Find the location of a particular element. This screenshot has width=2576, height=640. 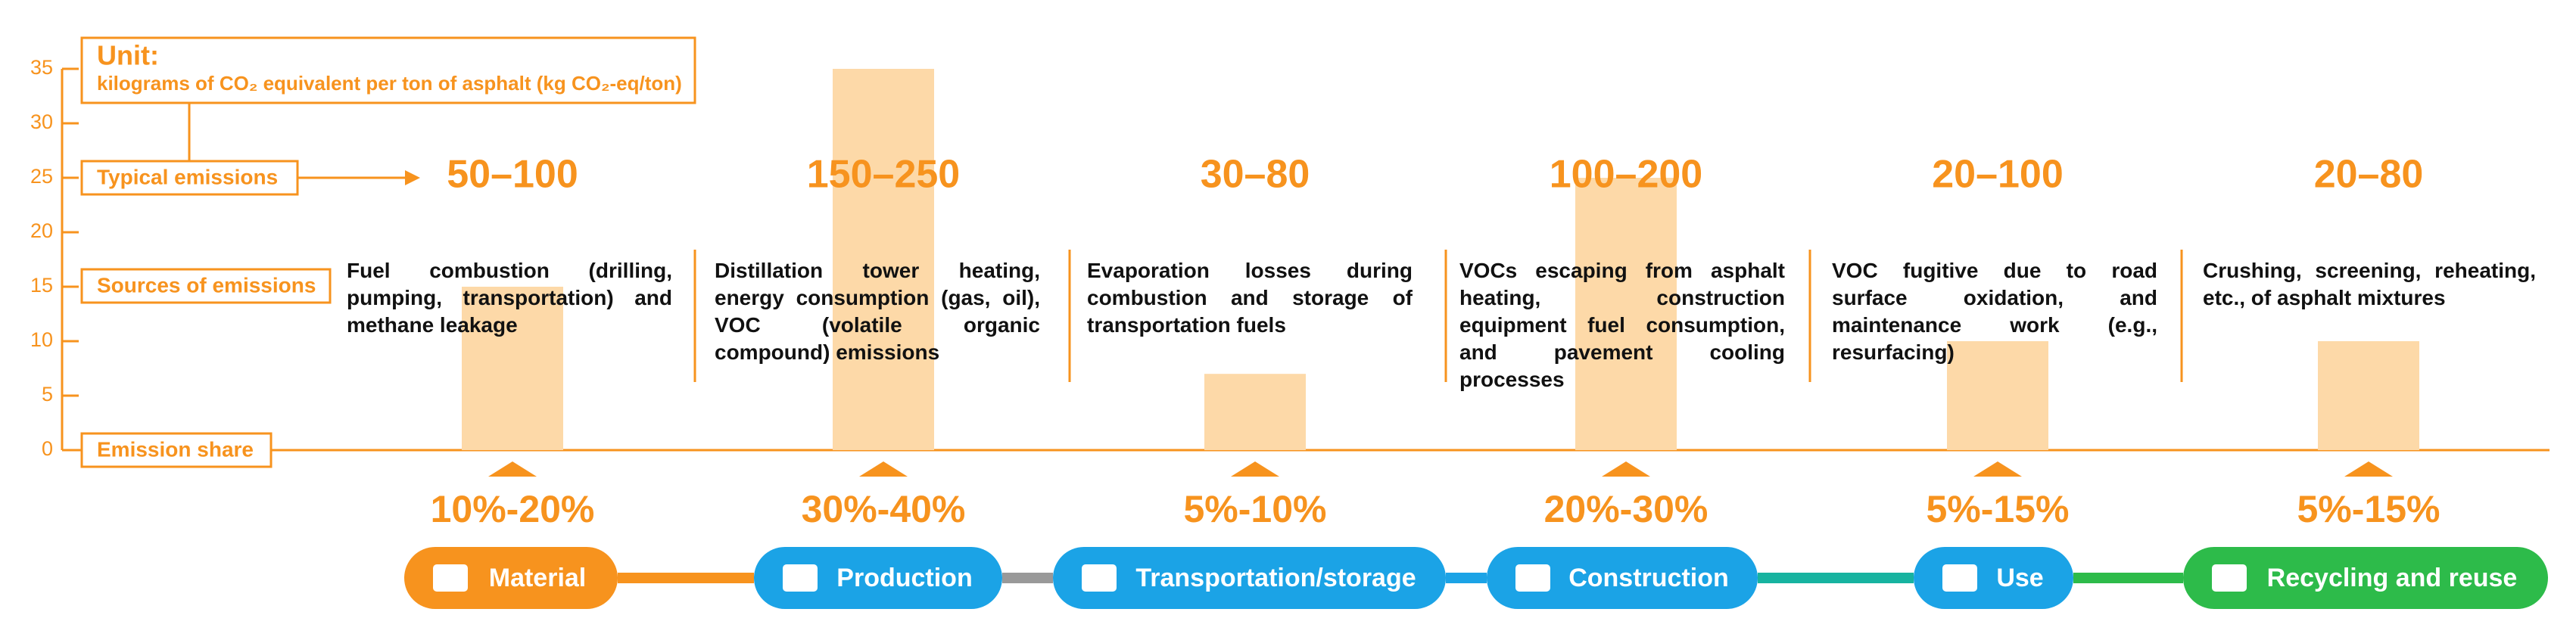

y-tick-label: 30 is located at coordinates (41, 121).